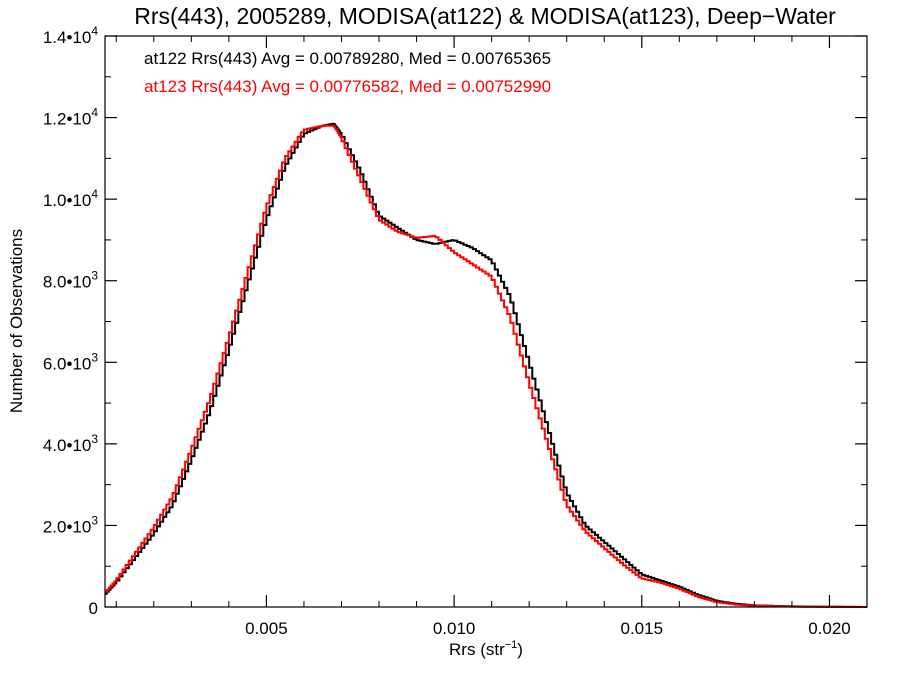  What do you see at coordinates (93, 608) in the screenshot?
I see `y-tick-label: 0` at bounding box center [93, 608].